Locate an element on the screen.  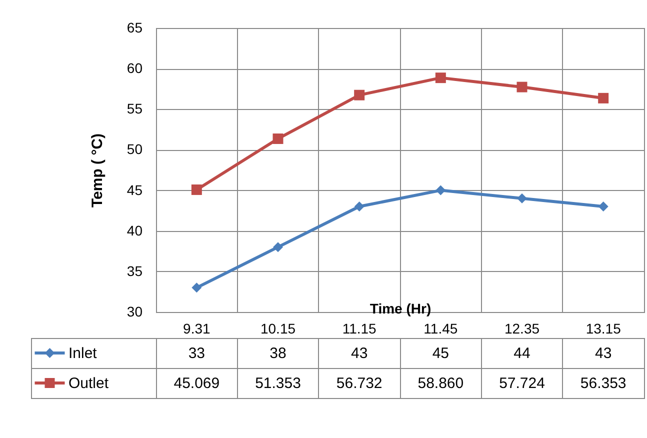
y-tick-label: 45 is located at coordinates (134, 190).